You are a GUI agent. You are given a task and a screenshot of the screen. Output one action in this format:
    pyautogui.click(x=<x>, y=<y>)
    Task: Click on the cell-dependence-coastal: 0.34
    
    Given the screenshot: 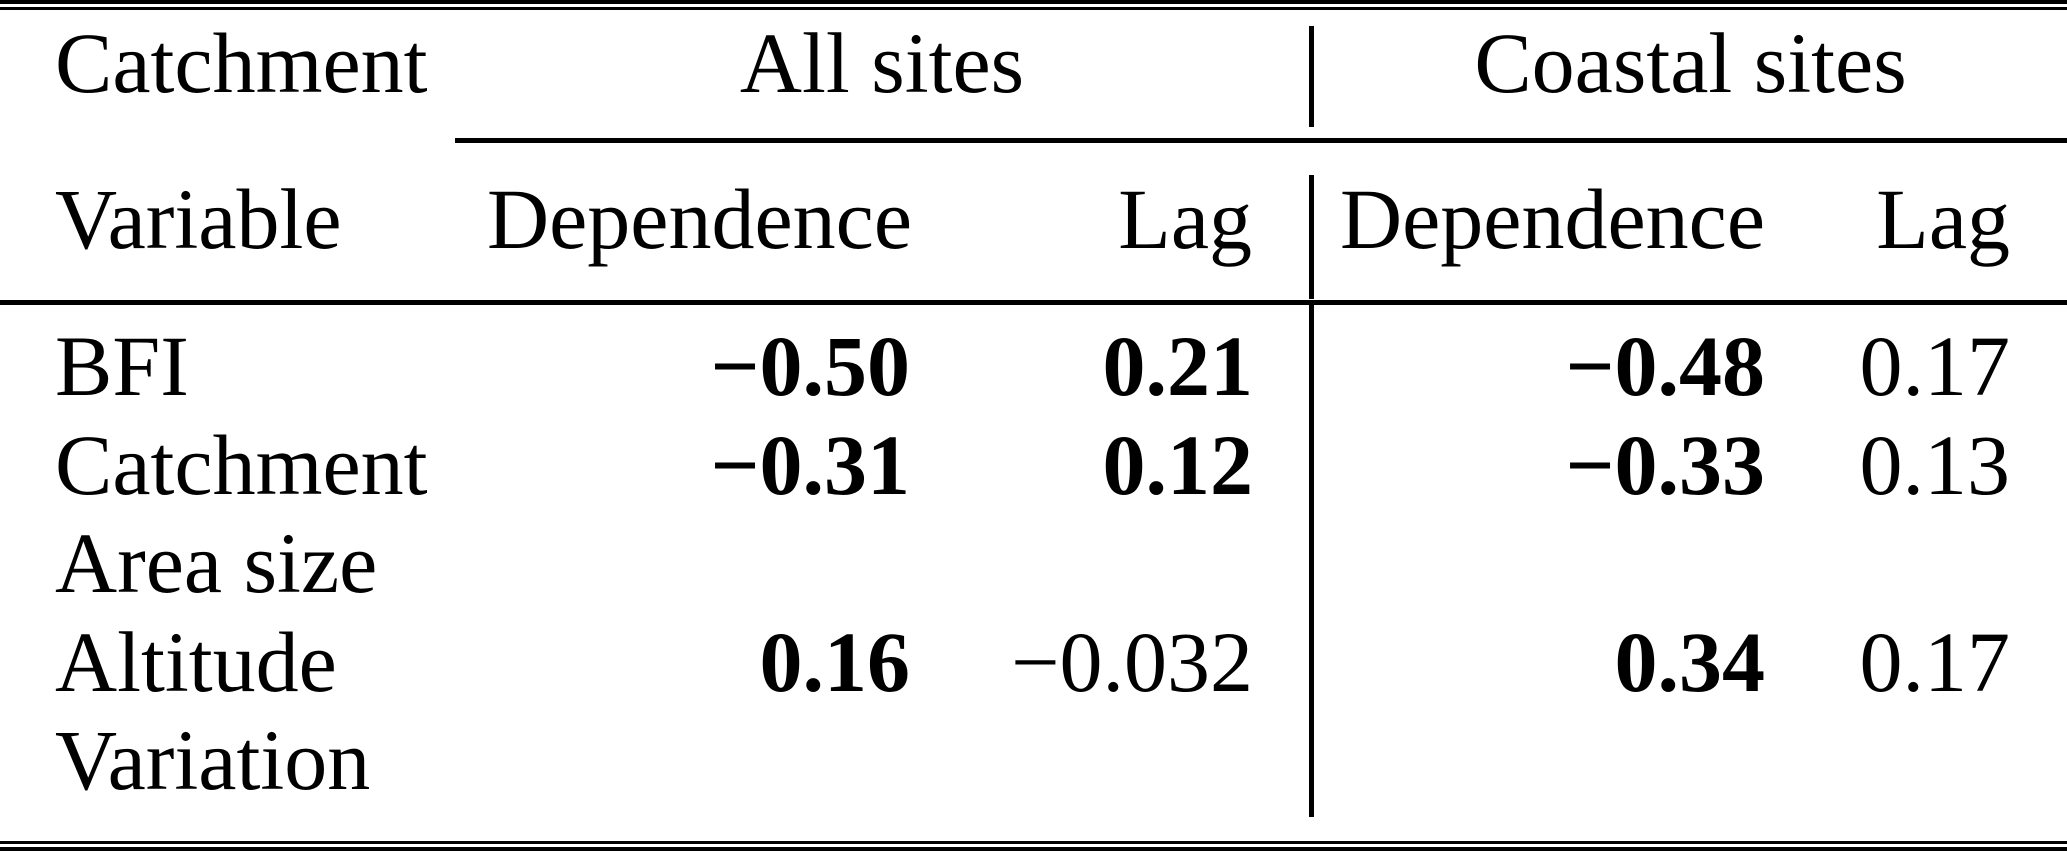 What is the action you would take?
    pyautogui.click(x=1690, y=662)
    